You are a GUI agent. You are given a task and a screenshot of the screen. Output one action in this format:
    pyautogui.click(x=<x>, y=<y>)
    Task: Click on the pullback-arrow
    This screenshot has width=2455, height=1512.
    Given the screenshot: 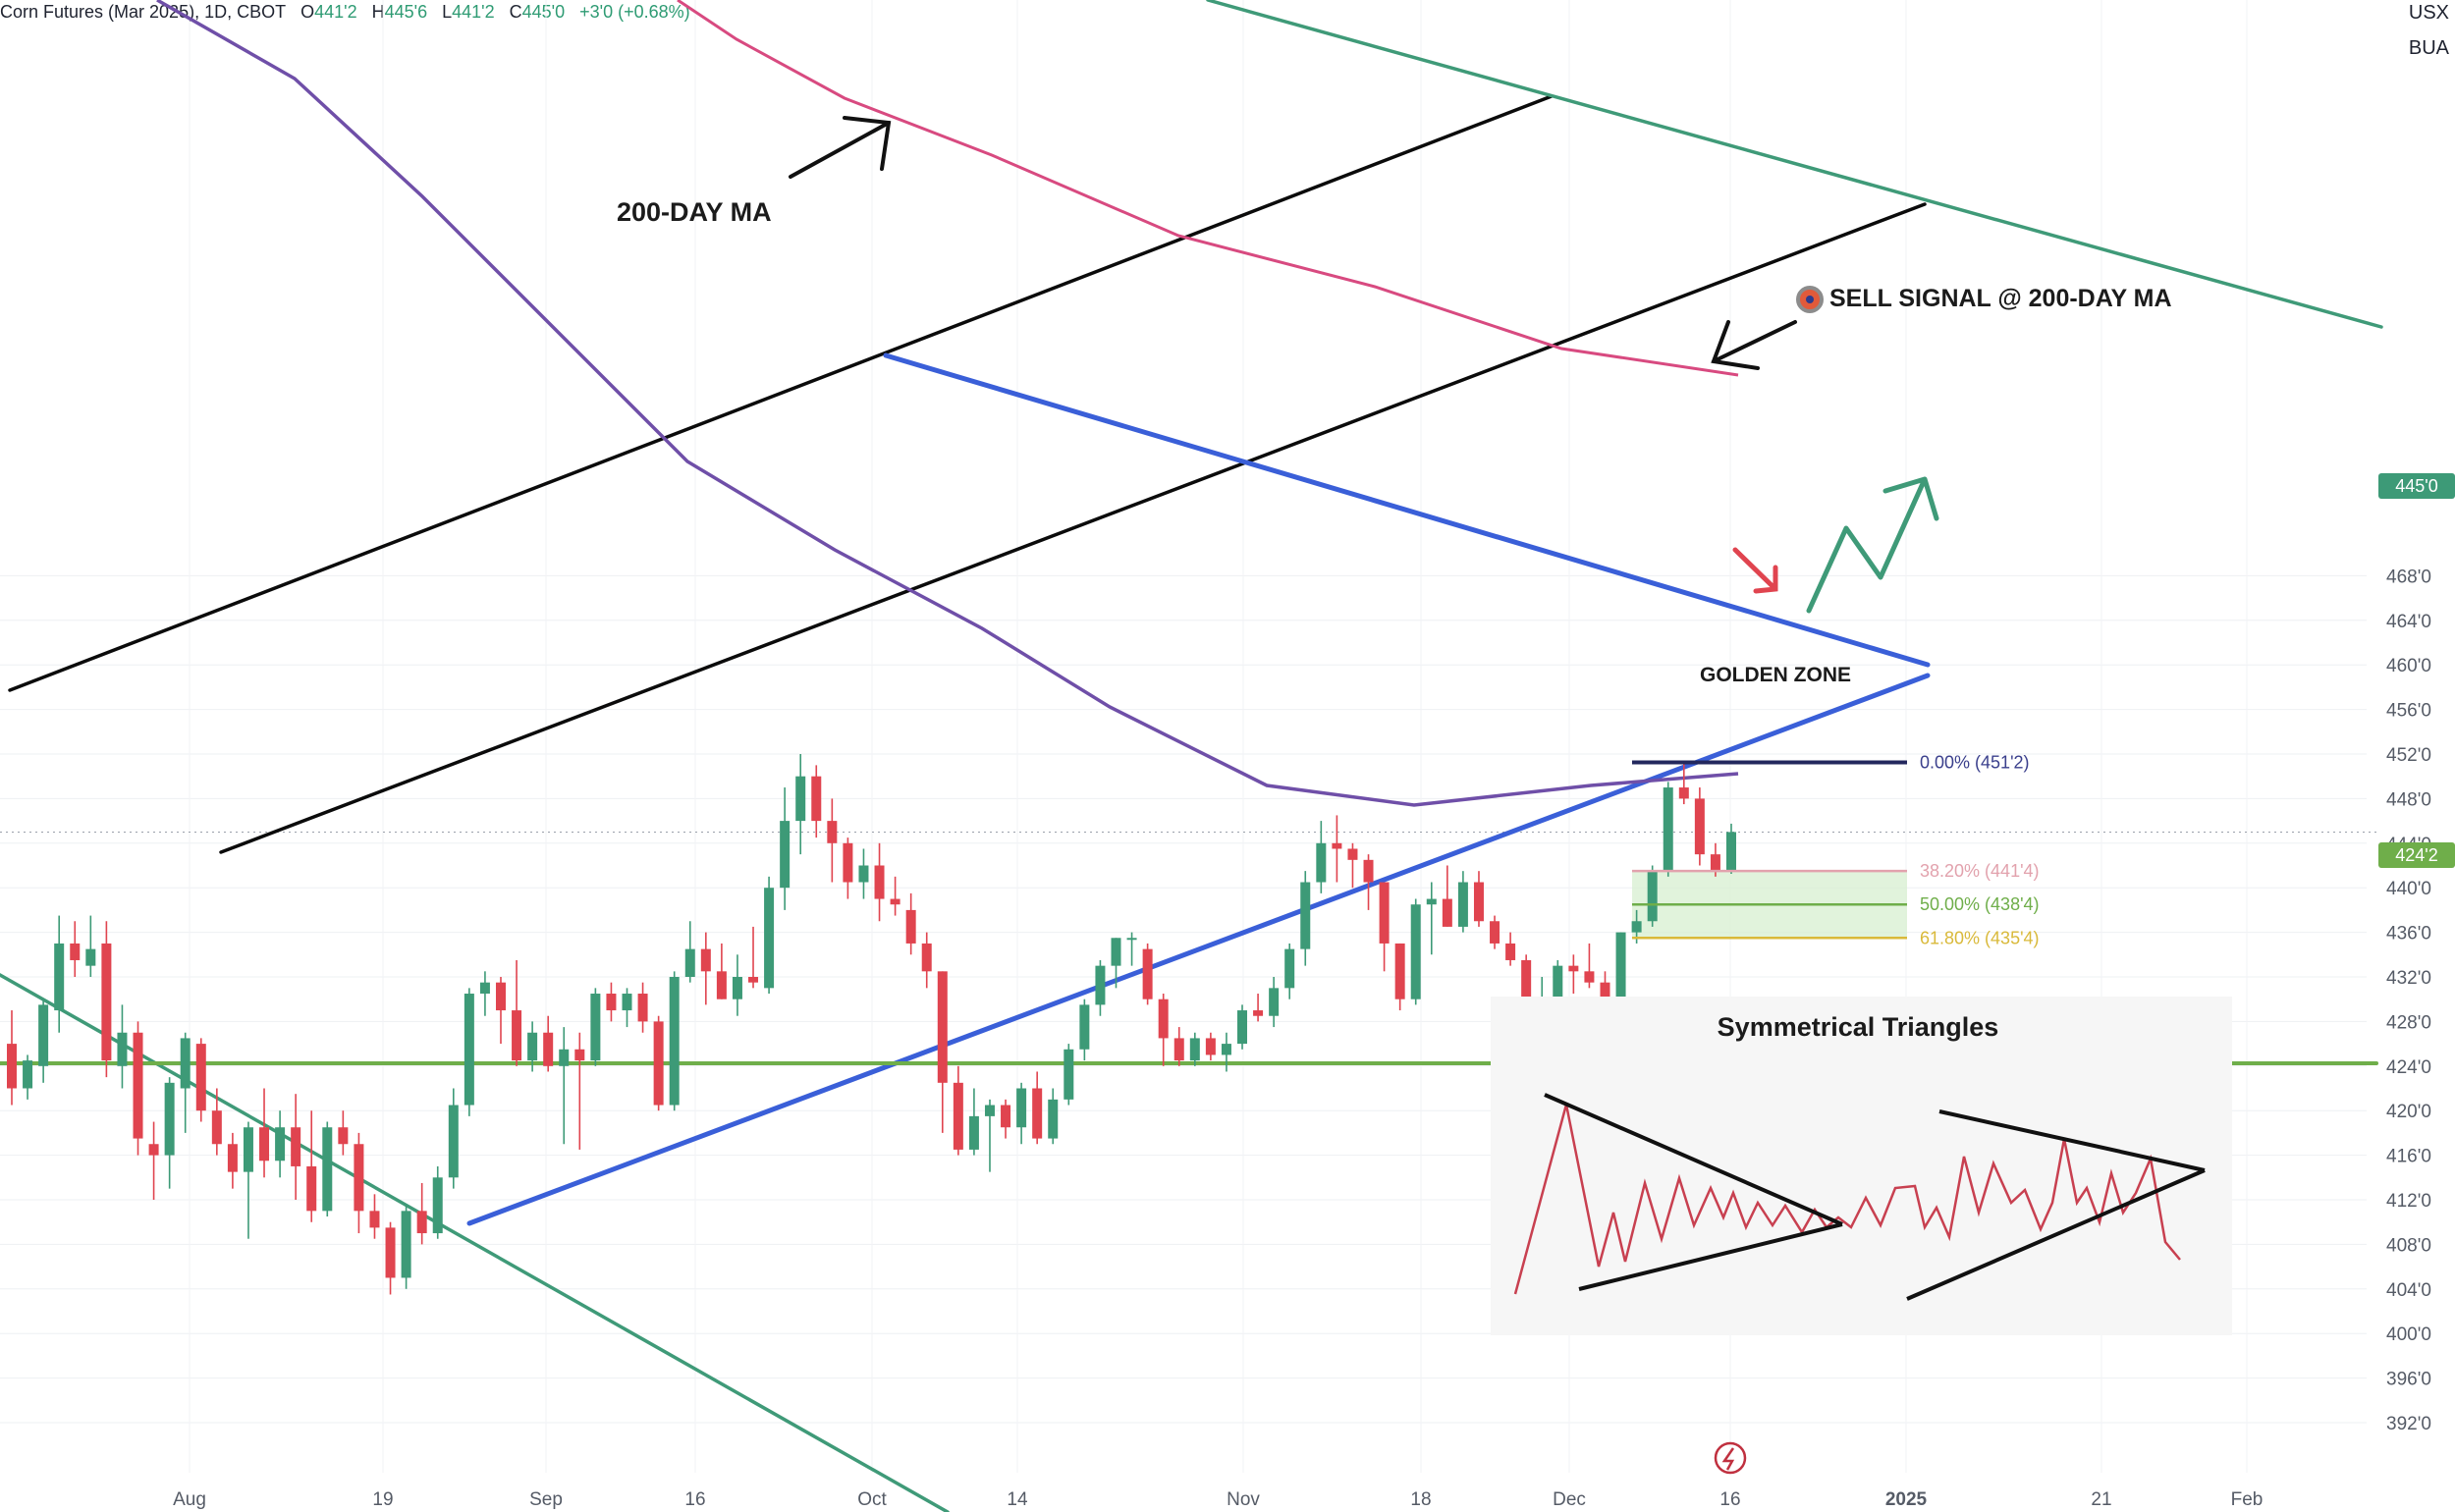 What is the action you would take?
    pyautogui.click(x=1755, y=571)
    